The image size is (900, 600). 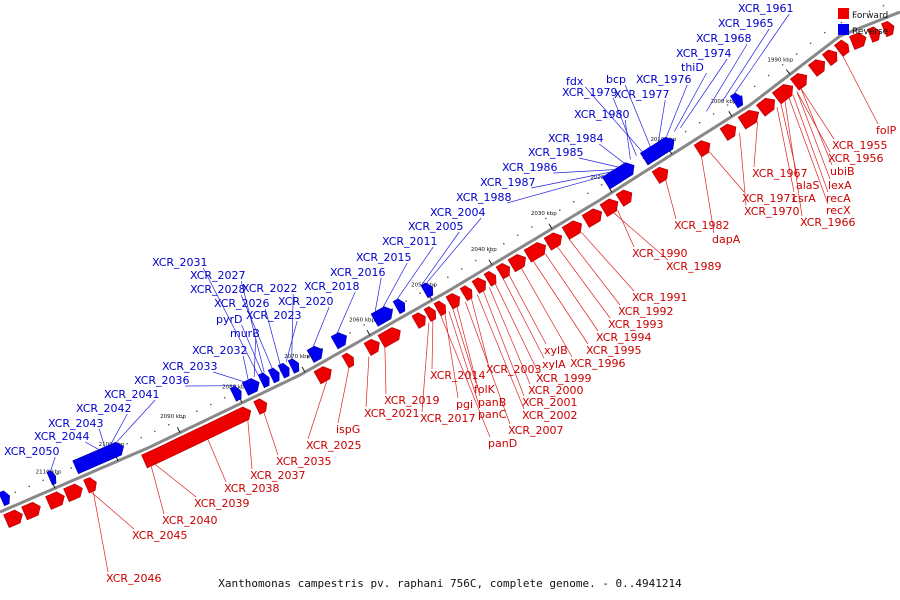 What do you see at coordinates (436, 226) in the screenshot?
I see `reverse-gene-label: XCR_2005` at bounding box center [436, 226].